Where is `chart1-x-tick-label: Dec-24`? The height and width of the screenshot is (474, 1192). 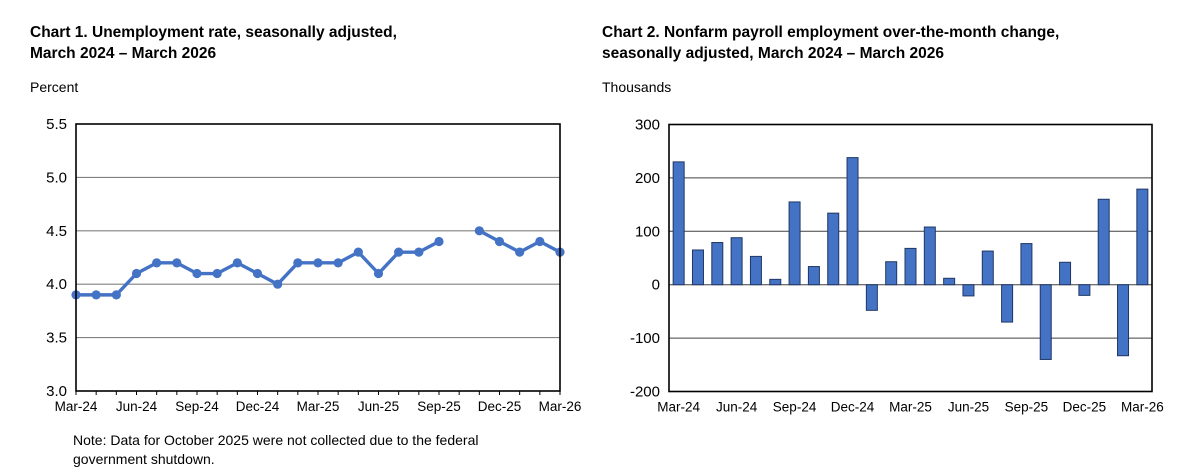 chart1-x-tick-label: Dec-24 is located at coordinates (258, 406).